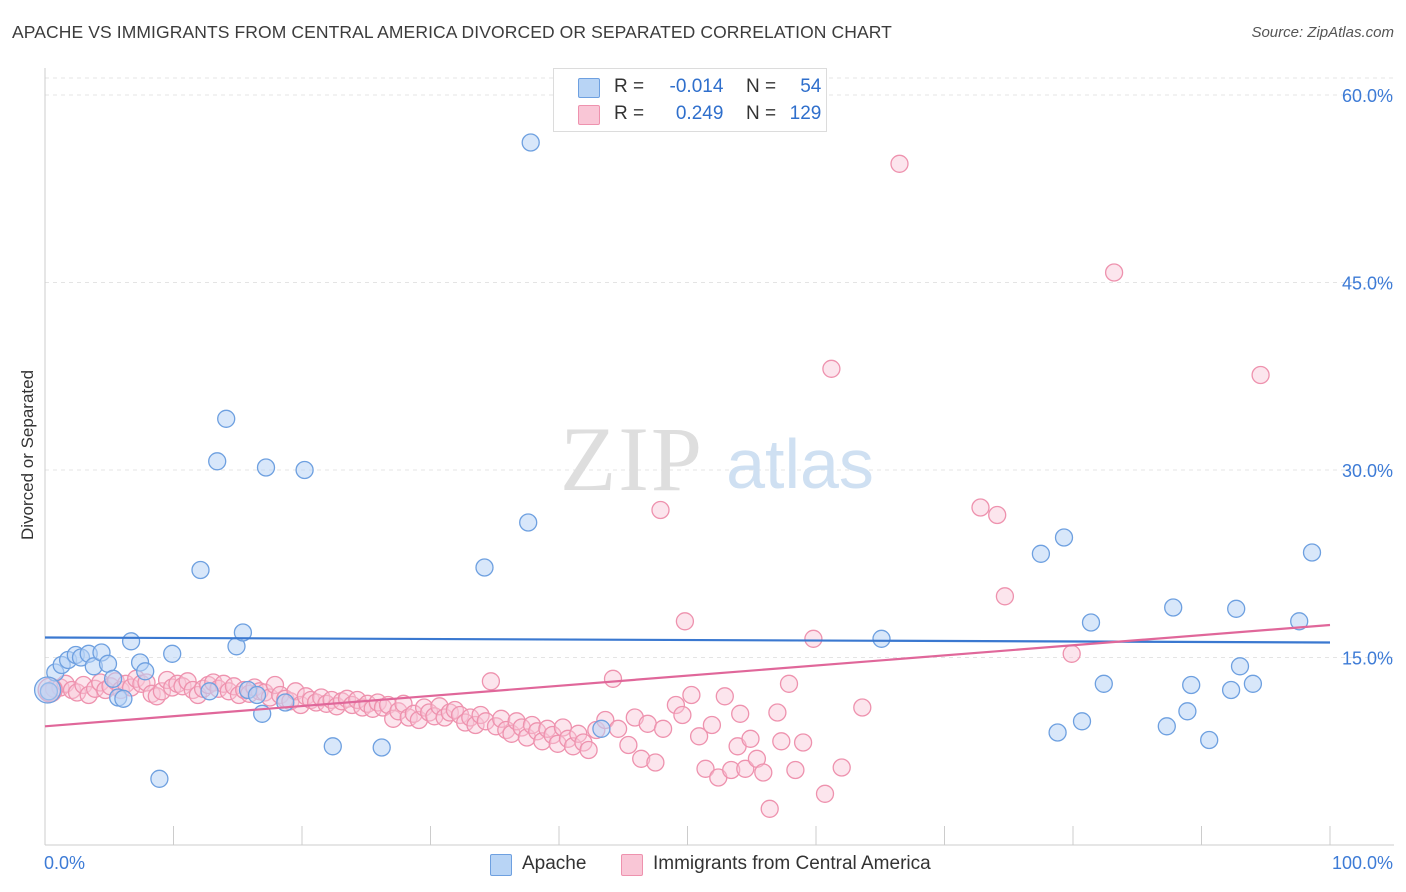 The height and width of the screenshot is (892, 1406). Describe the element at coordinates (811, 86) in the screenshot. I see `legend-n-value-apache: 54` at that location.